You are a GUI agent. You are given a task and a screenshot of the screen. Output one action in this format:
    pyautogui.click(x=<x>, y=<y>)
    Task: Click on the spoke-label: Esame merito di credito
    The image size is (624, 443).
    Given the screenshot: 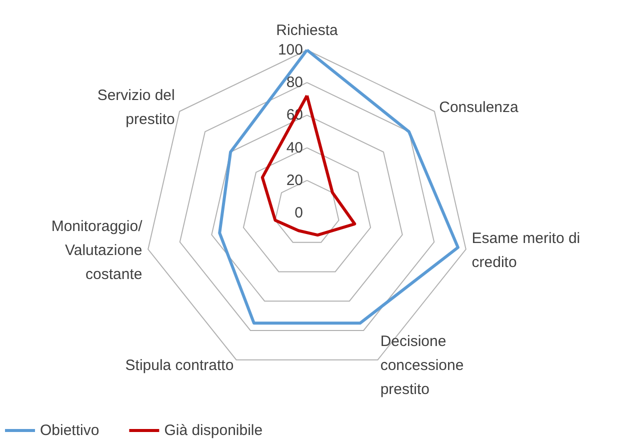 What is the action you would take?
    pyautogui.click(x=526, y=251)
    